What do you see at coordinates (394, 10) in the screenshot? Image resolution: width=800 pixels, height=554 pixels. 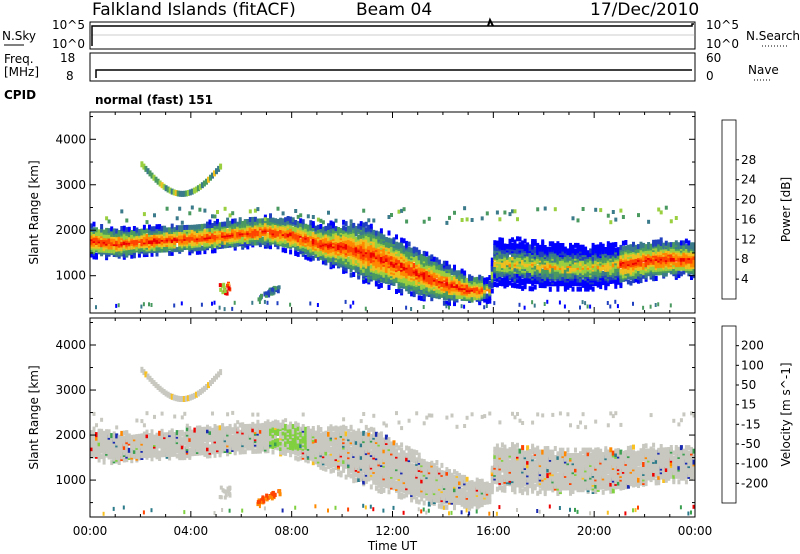 I see `beam-title: Beam 04` at bounding box center [394, 10].